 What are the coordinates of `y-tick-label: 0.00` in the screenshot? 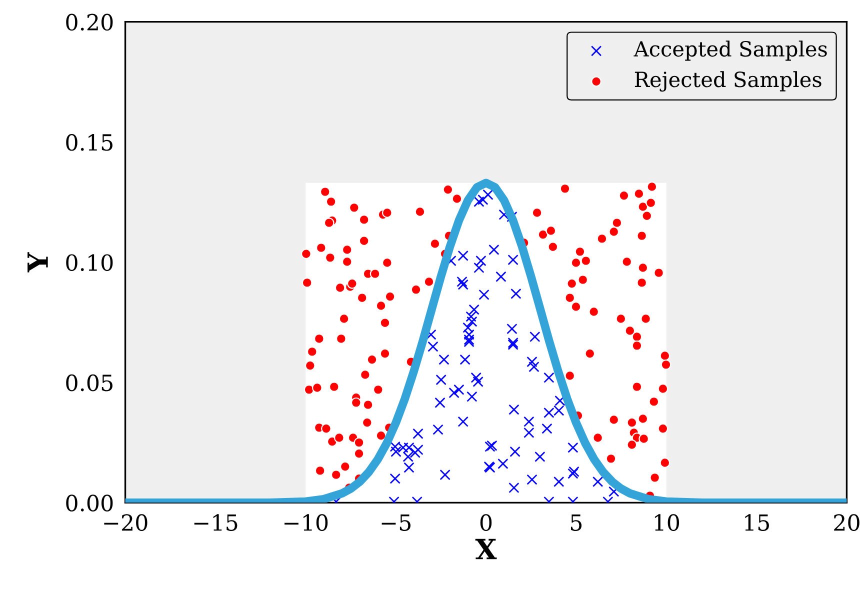 It's located at (89, 503).